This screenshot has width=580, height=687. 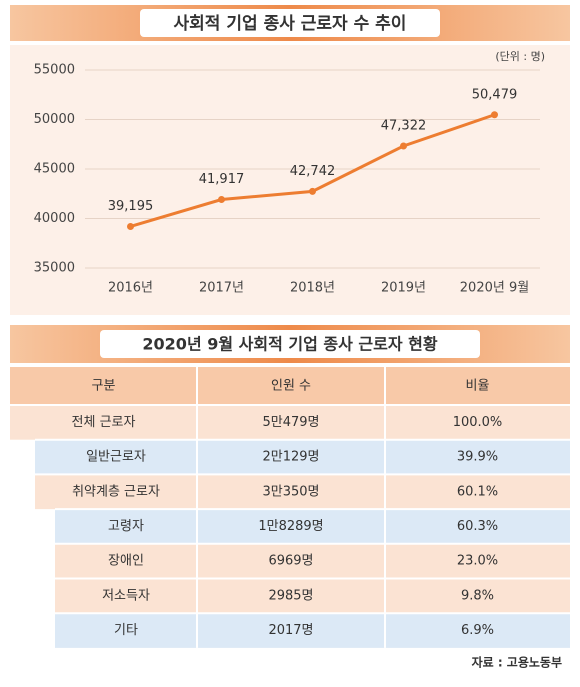 What do you see at coordinates (478, 422) in the screenshot?
I see `cell: 100.0%` at bounding box center [478, 422].